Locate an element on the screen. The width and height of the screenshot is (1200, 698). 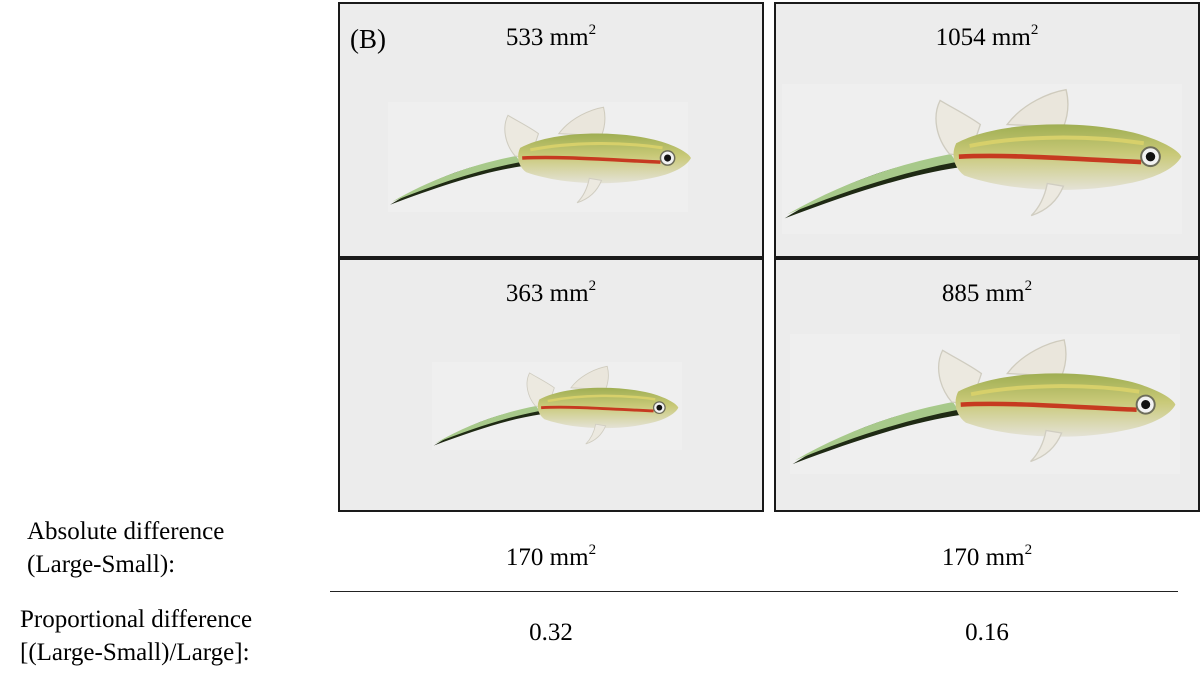
area-value: 363 is located at coordinates (524, 293).